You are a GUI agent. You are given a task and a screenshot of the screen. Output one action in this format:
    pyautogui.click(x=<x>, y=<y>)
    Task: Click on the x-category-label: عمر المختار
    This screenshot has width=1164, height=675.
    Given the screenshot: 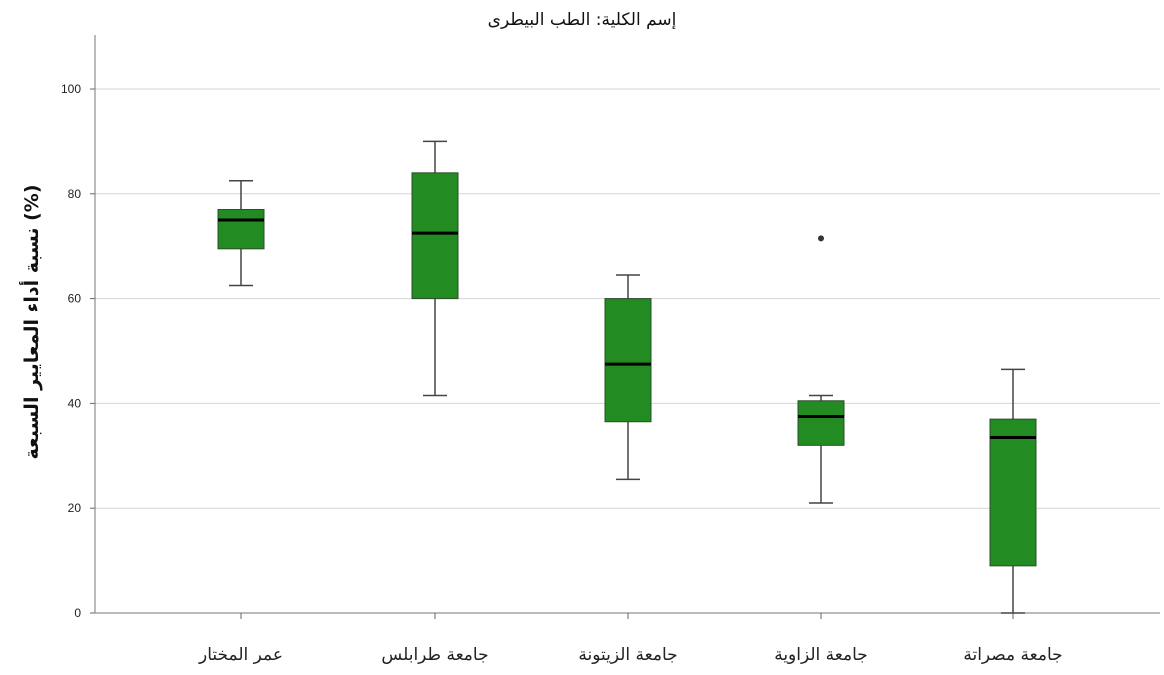 What is the action you would take?
    pyautogui.click(x=240, y=655)
    